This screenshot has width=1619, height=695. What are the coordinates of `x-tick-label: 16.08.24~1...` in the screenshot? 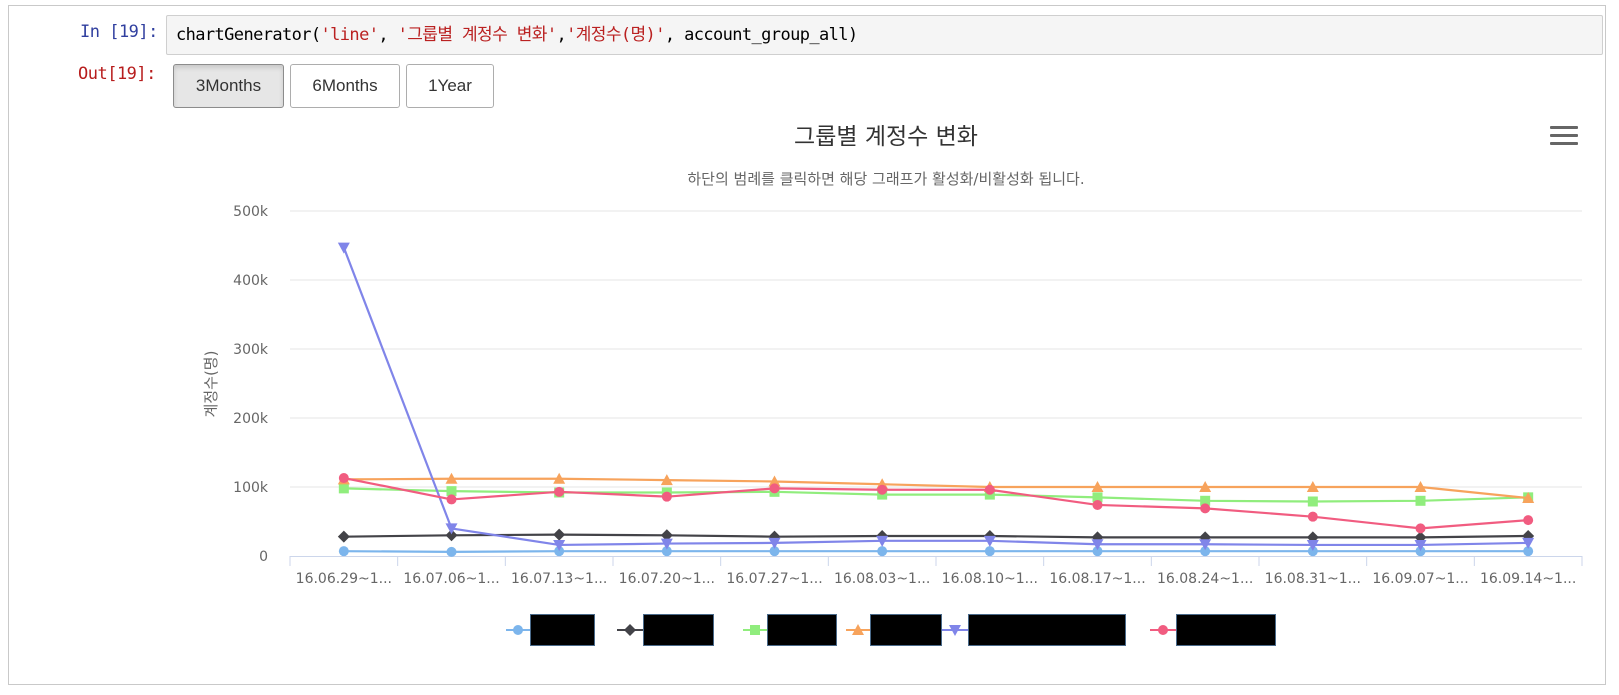 It's located at (1205, 579).